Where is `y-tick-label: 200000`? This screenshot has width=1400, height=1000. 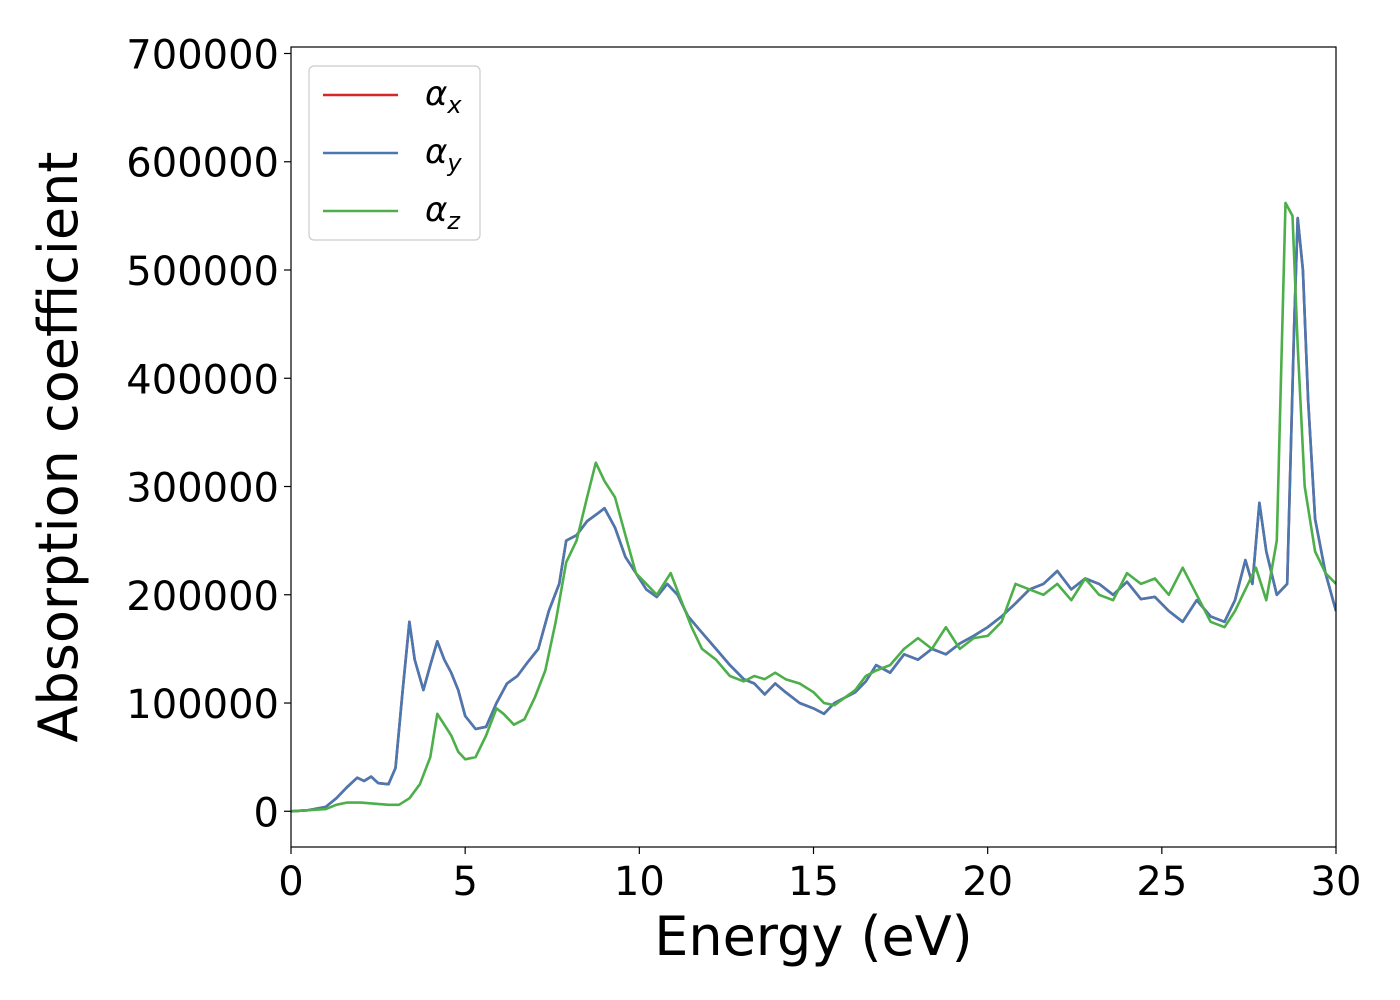
y-tick-label: 200000 is located at coordinates (202, 597).